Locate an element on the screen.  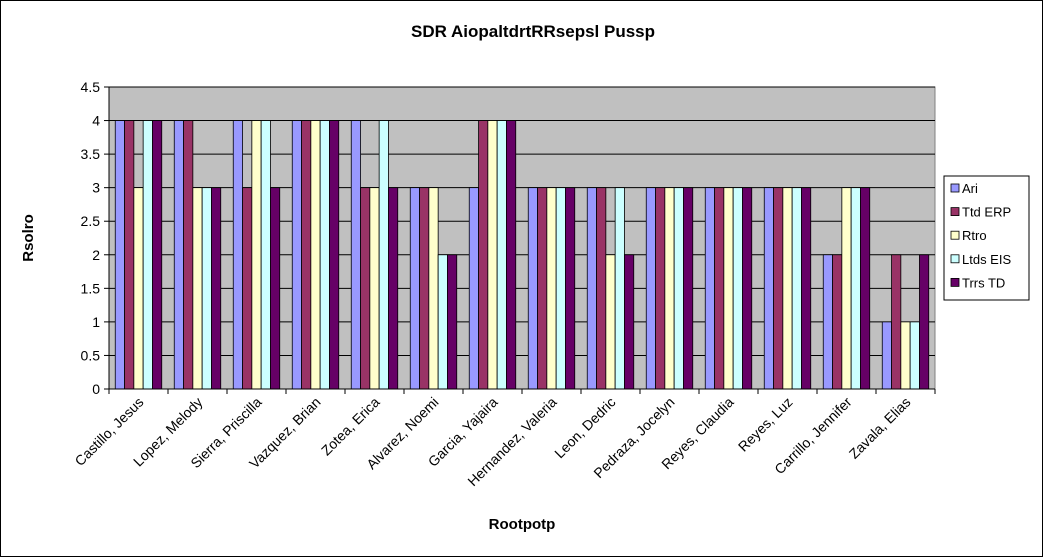
legend-label: Rtro is located at coordinates (974, 235).